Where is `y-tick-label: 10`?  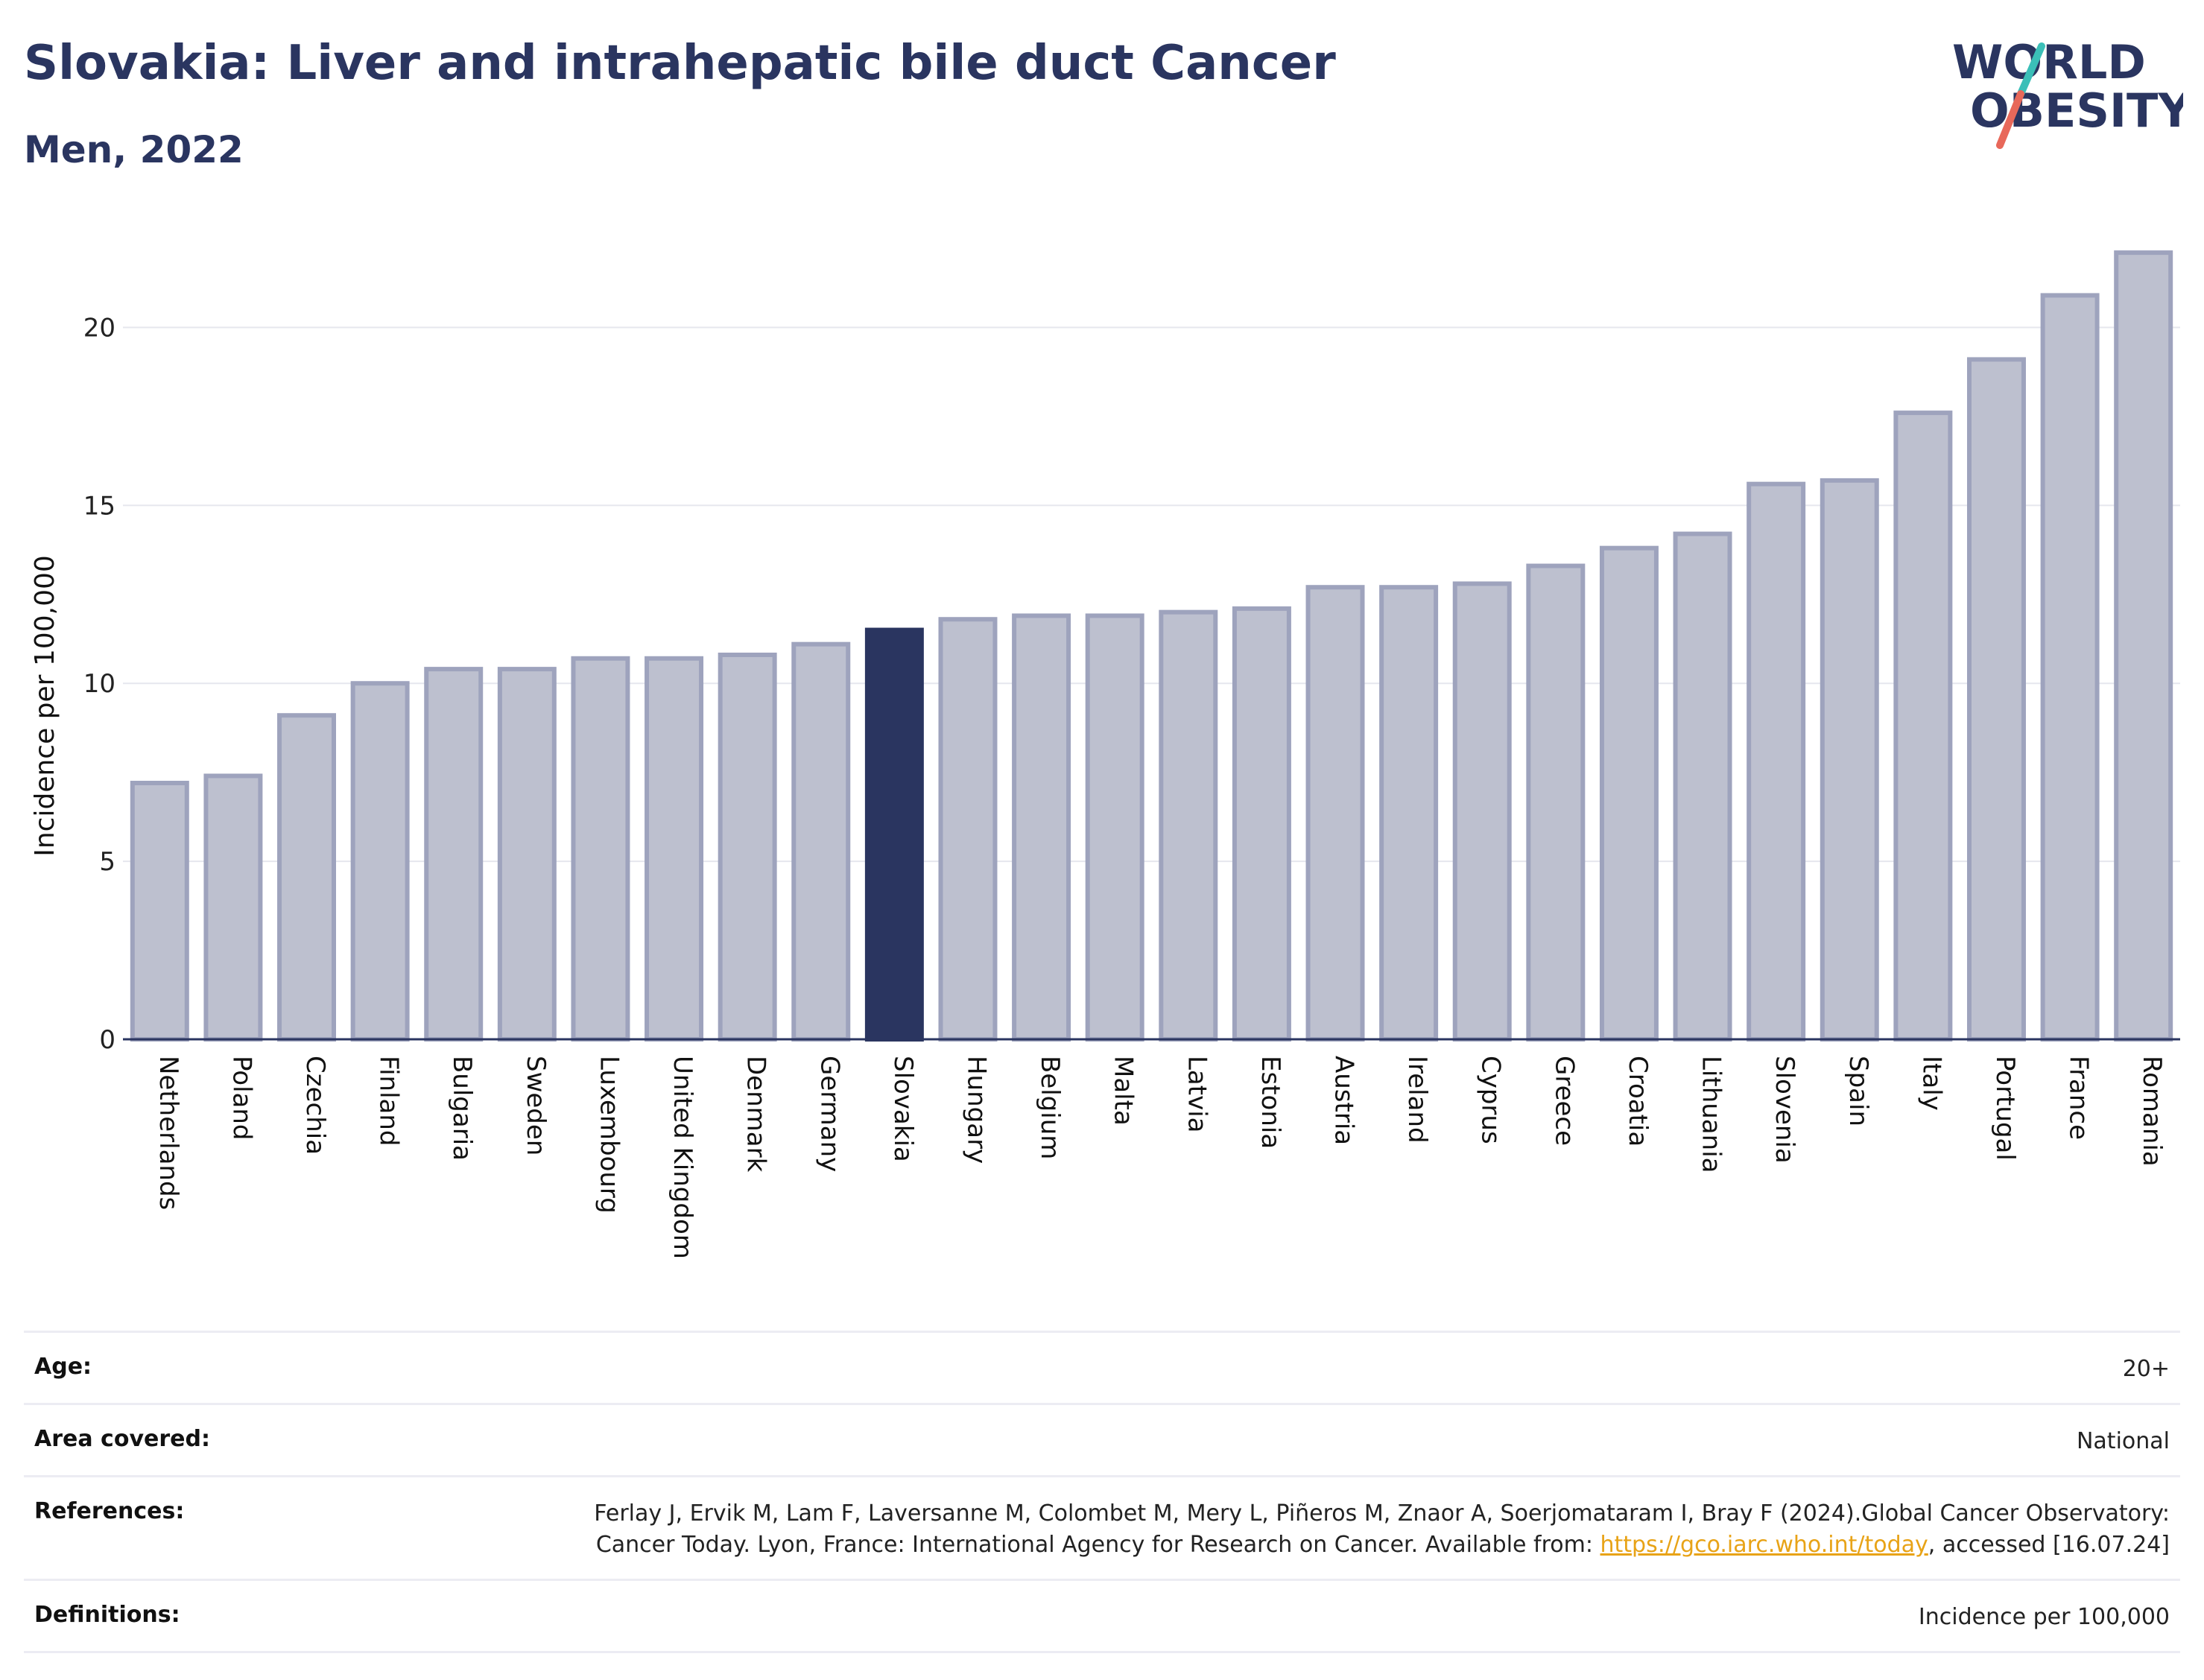 y-tick-label: 10 is located at coordinates (99, 684).